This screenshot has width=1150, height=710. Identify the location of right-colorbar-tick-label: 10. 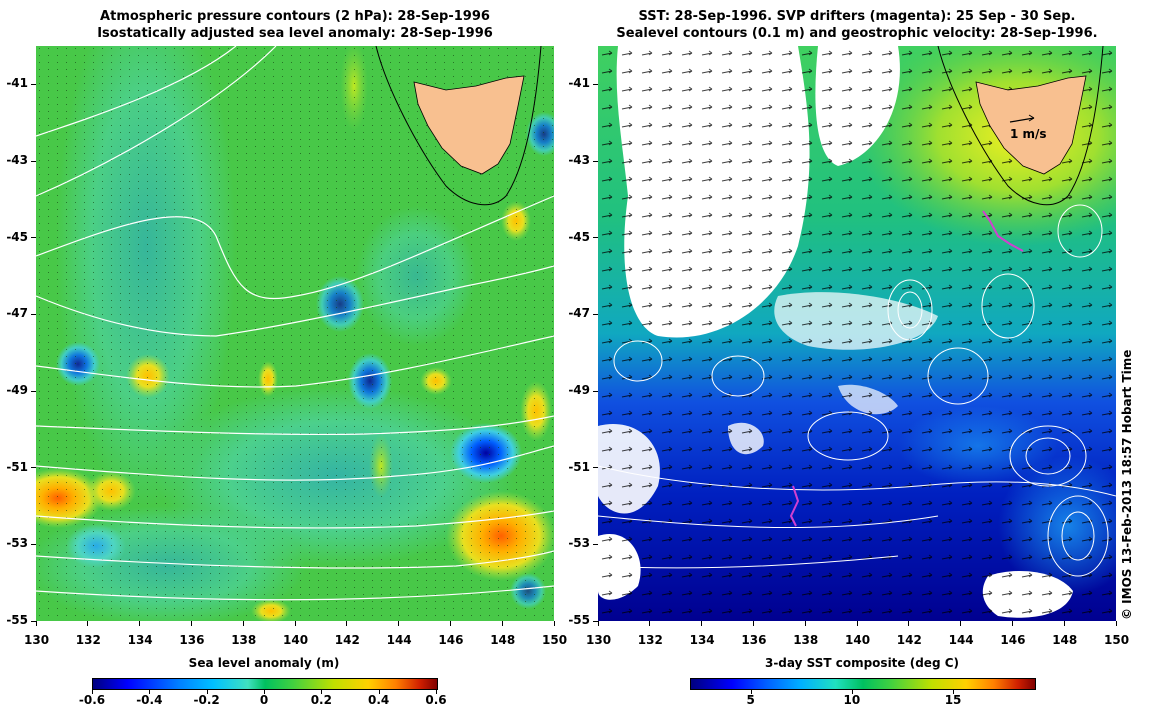
(852, 700).